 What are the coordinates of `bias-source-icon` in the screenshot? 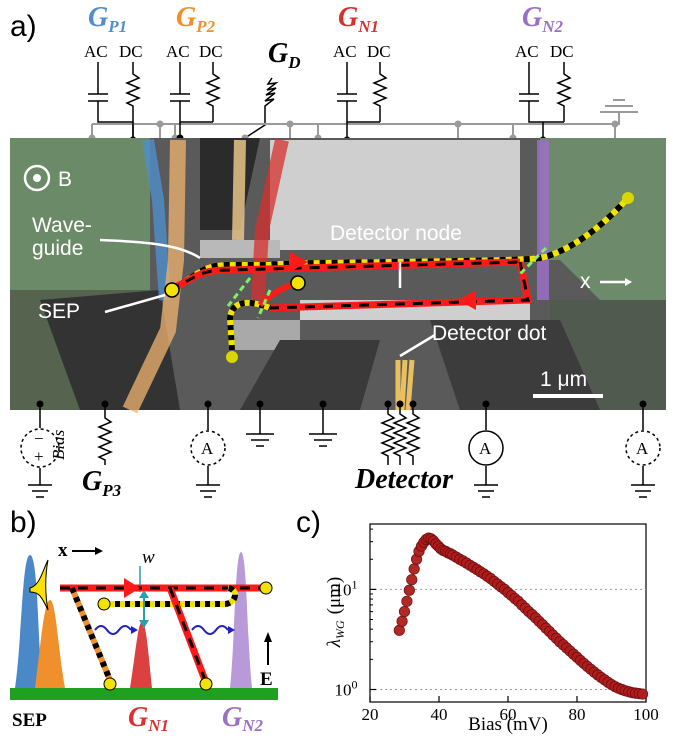 It's located at (40, 448).